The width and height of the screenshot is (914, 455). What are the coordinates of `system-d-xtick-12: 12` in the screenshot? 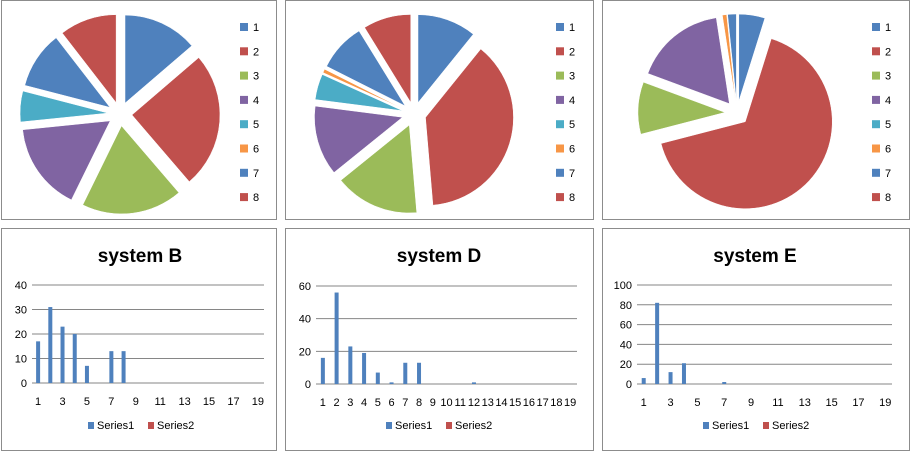 It's located at (474, 403).